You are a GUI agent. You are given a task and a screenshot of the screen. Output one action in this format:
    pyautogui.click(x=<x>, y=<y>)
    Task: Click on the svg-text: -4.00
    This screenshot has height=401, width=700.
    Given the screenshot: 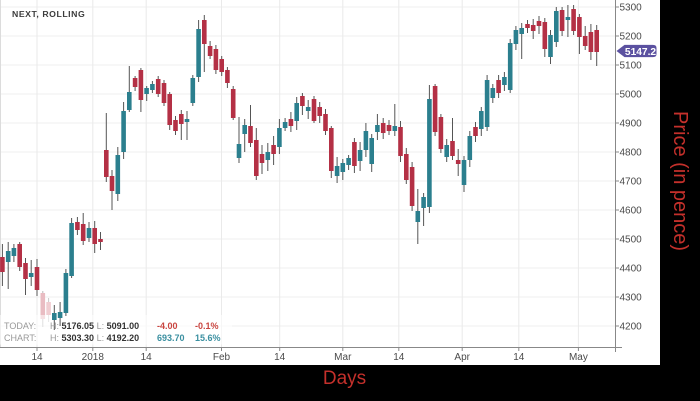 What is the action you would take?
    pyautogui.click(x=167, y=326)
    